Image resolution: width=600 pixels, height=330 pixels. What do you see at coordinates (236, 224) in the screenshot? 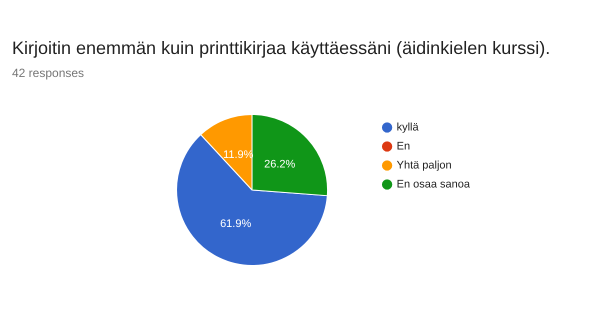
I see `data-label: 61.9%` at bounding box center [236, 224].